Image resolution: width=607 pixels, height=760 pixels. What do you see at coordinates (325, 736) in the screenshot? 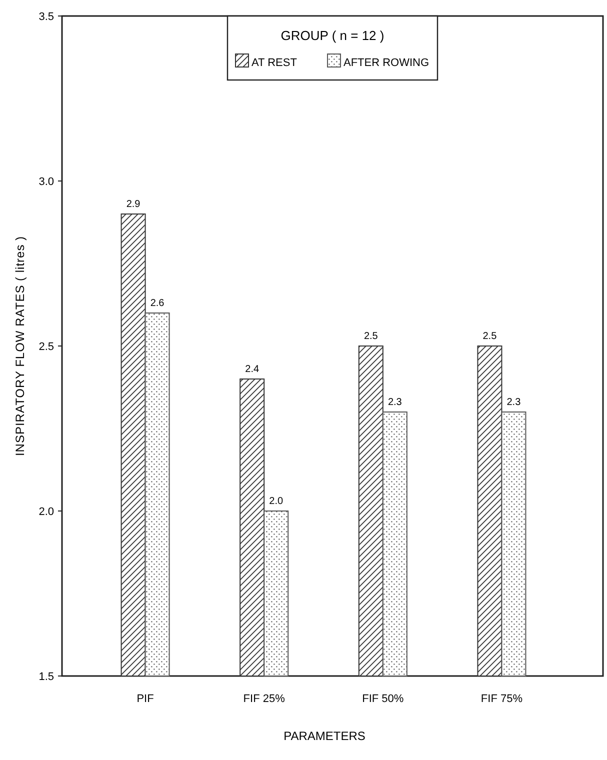
I see `x-axis-title: PARAMETERS` at bounding box center [325, 736].